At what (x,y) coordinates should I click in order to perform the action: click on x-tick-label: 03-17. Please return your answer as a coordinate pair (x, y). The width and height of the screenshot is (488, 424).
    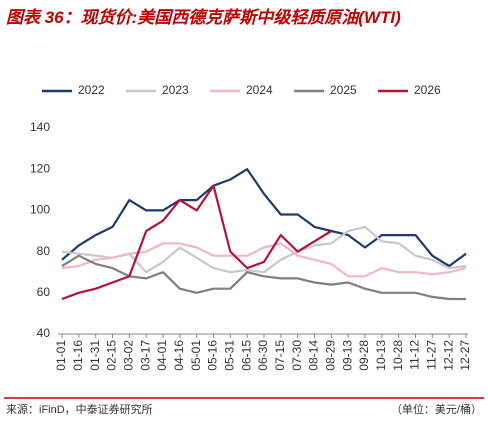
    Looking at the image, I should click on (145, 355).